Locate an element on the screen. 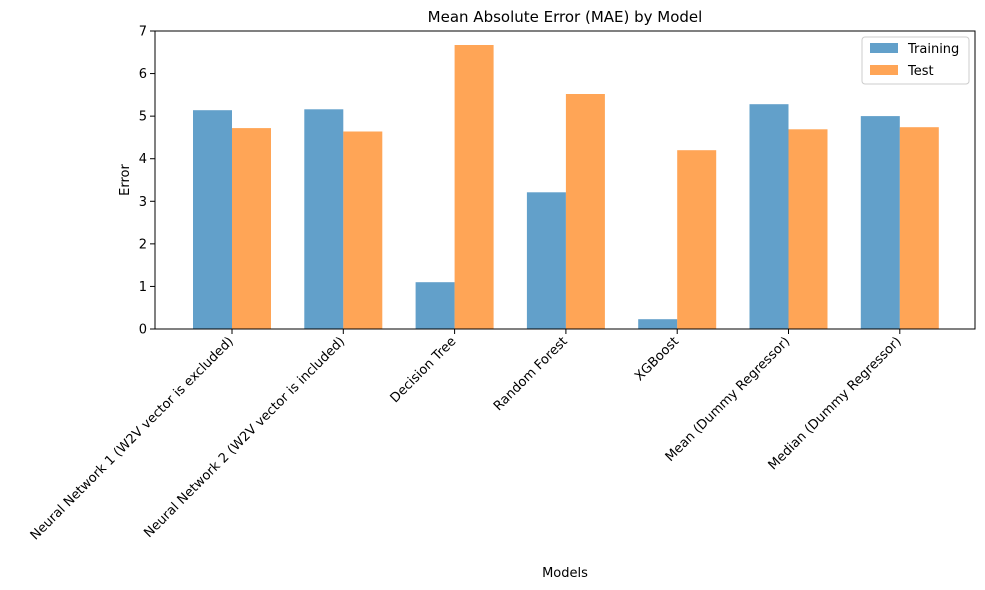 The height and width of the screenshot is (590, 985). legend-label-training: Training is located at coordinates (933, 49).